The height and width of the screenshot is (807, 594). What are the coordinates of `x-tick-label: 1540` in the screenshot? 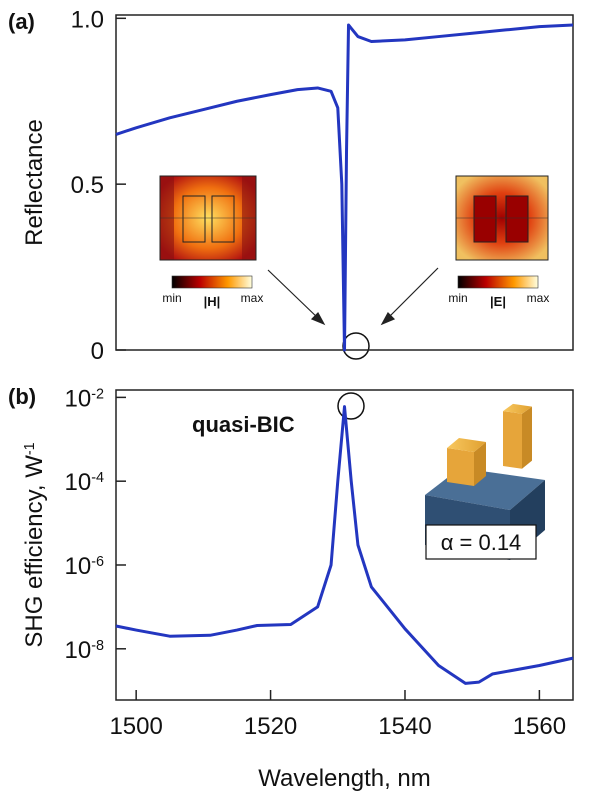 It's located at (404, 726).